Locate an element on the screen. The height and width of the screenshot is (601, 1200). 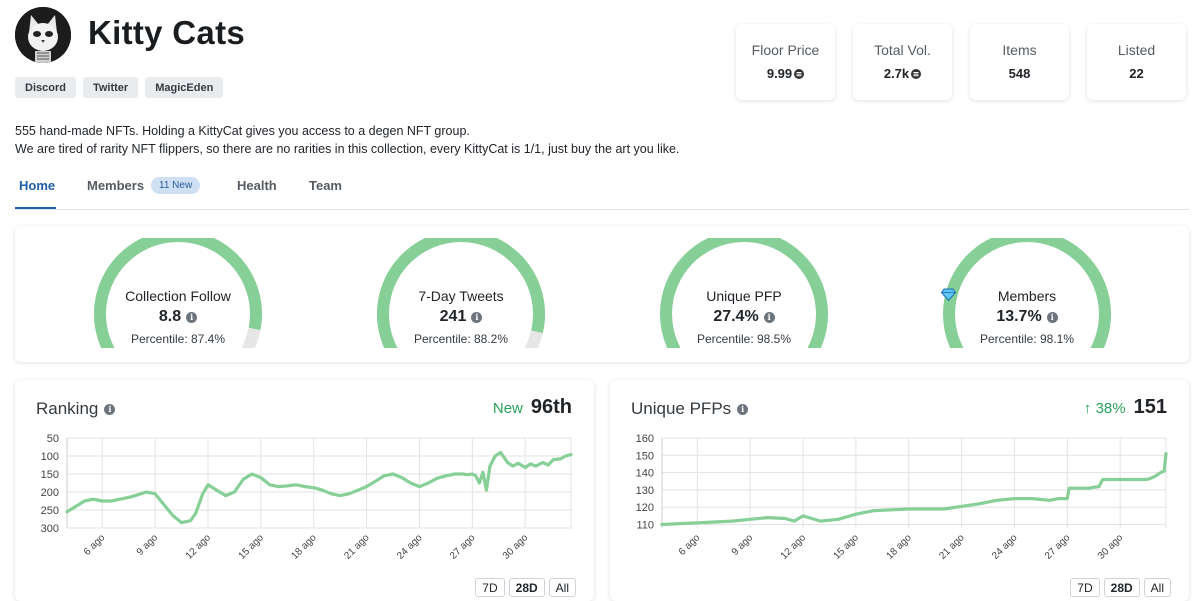
members-new-badge: 11 New is located at coordinates (176, 185).